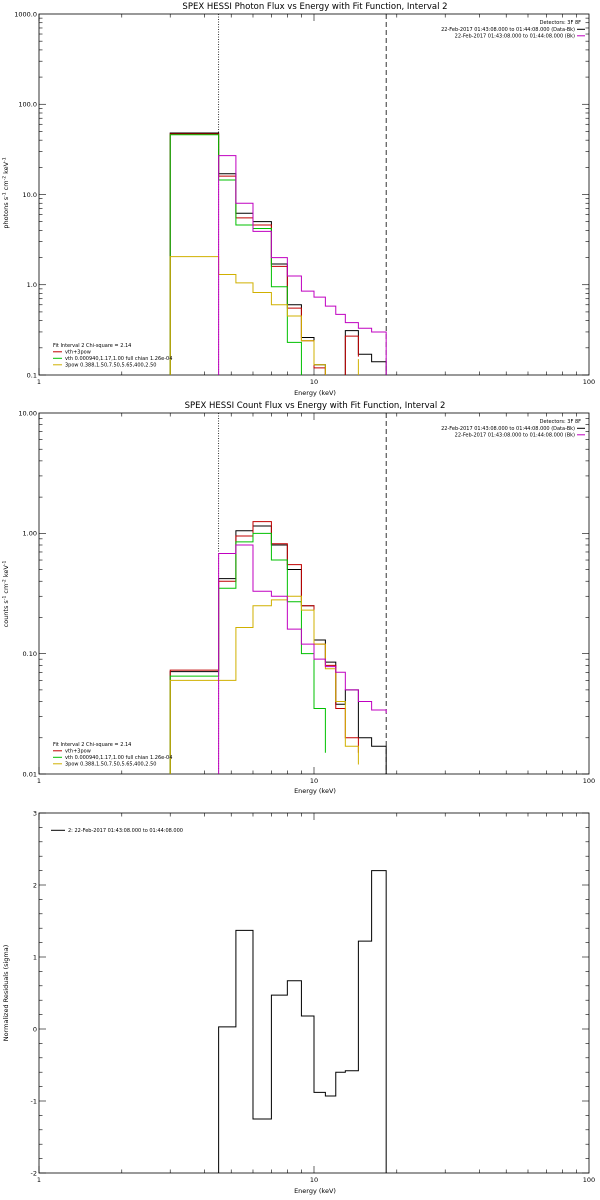  Describe the element at coordinates (35, 957) in the screenshot. I see `y-tick-label: 1` at that location.